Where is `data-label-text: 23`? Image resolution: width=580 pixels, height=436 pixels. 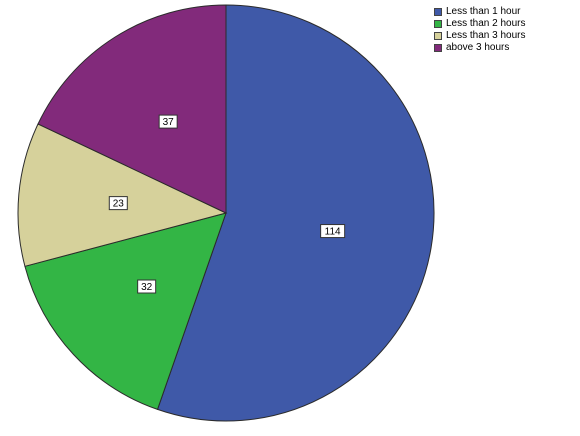
data-label-text: 23 is located at coordinates (119, 204).